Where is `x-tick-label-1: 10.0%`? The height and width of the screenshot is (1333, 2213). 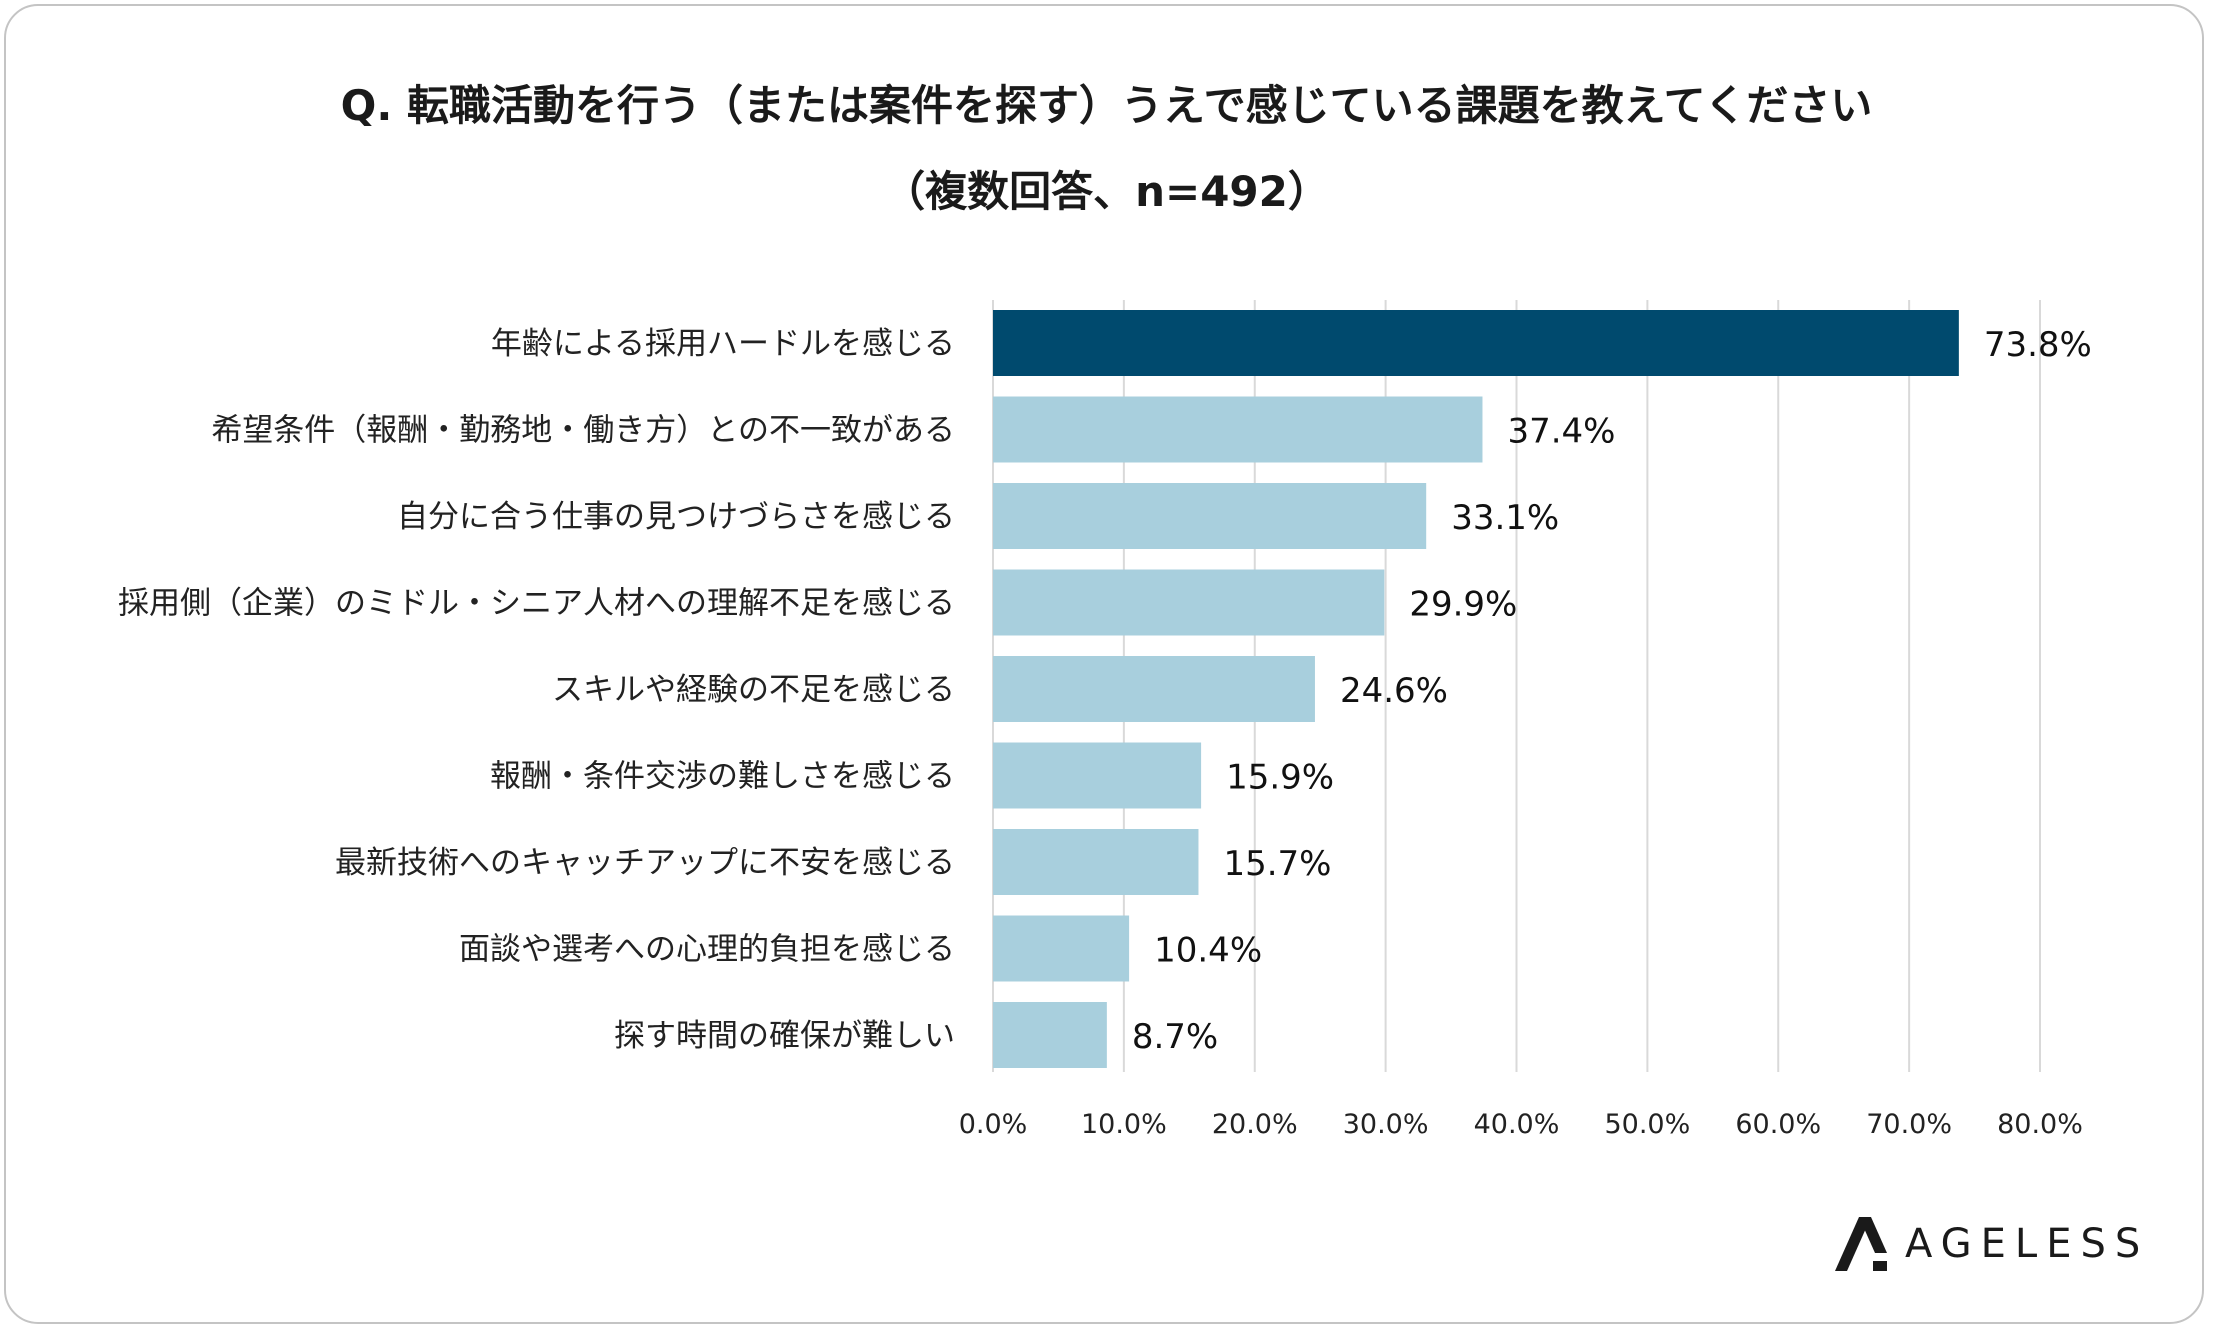 x-tick-label-1: 10.0% is located at coordinates (1124, 1124).